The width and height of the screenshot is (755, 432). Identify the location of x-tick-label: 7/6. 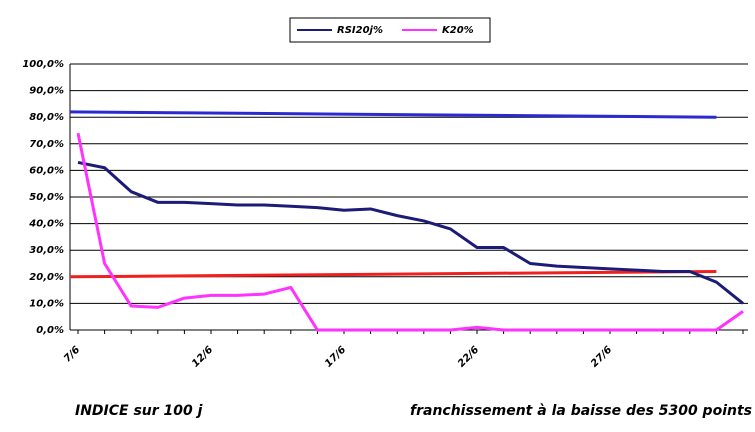
(72, 354).